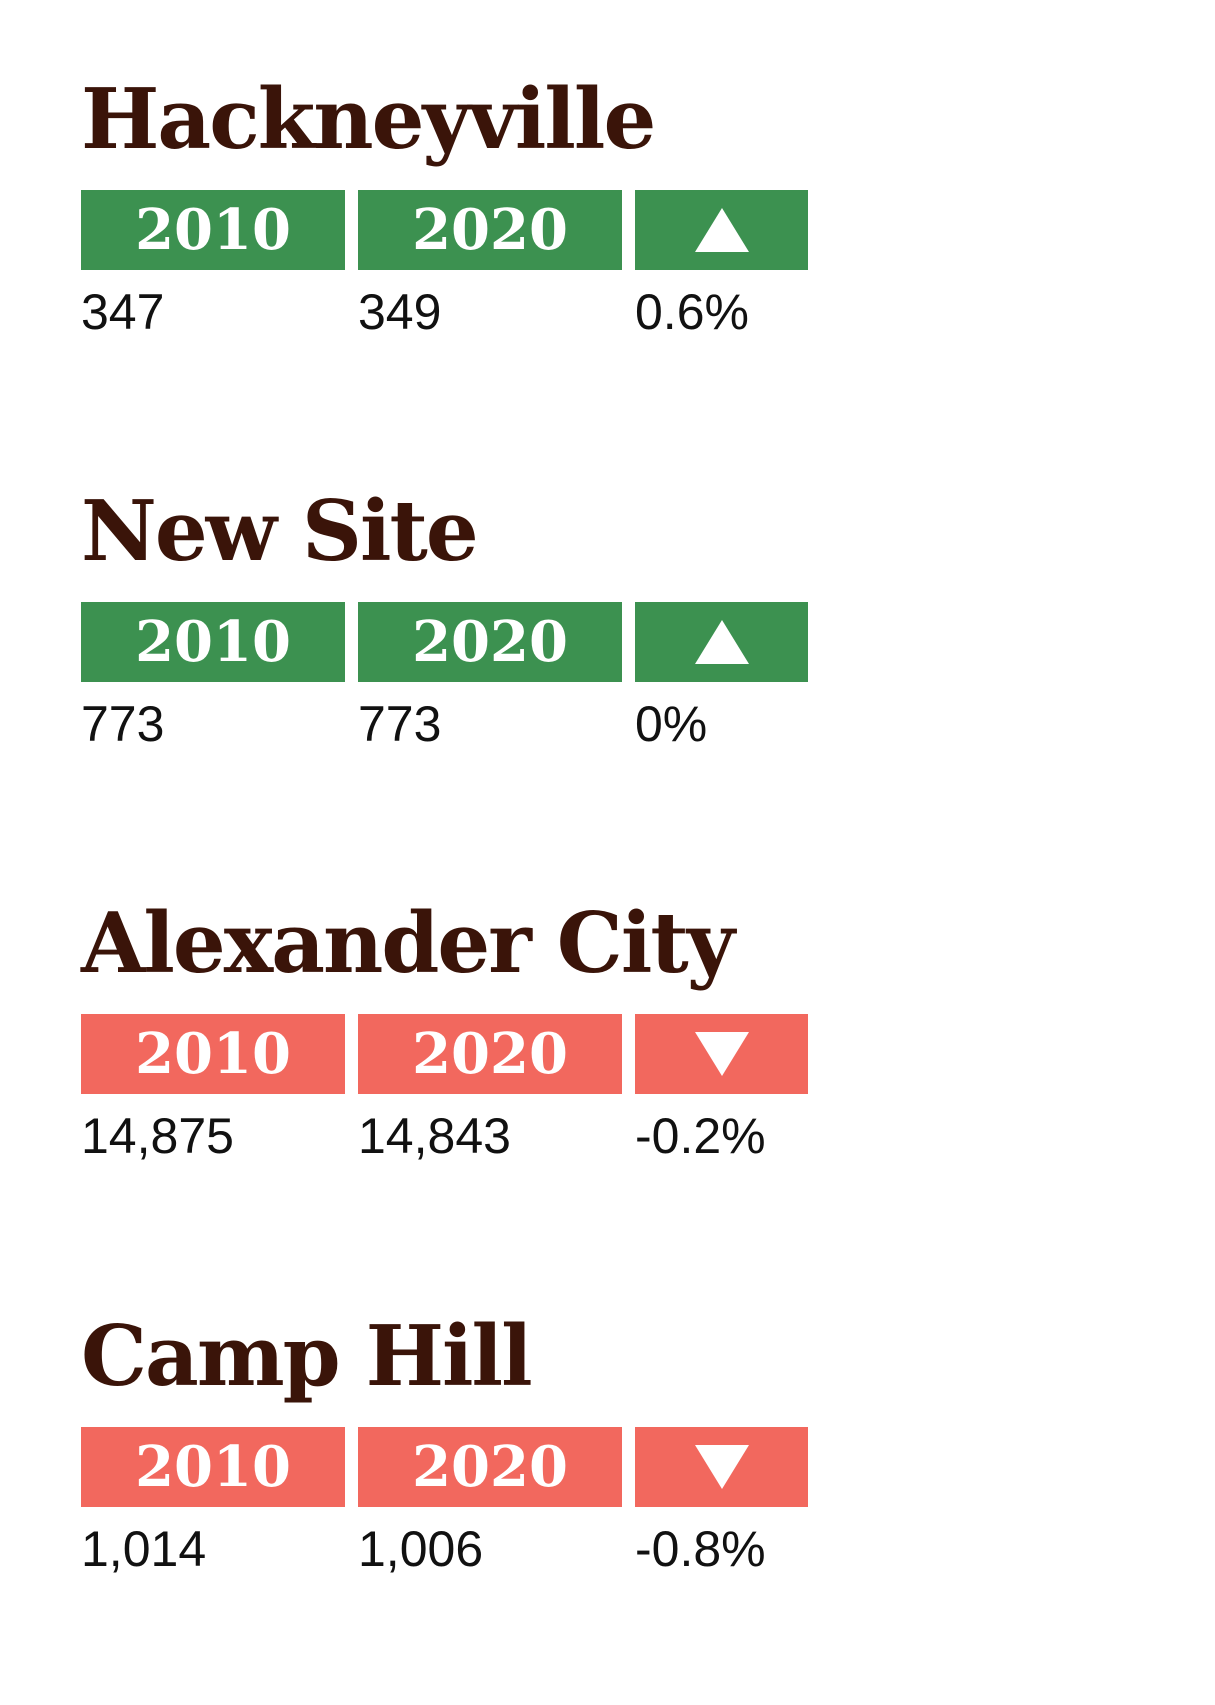 Image resolution: width=1215 pixels, height=1705 pixels. What do you see at coordinates (368, 119) in the screenshot?
I see `city-name: Hackneyville` at bounding box center [368, 119].